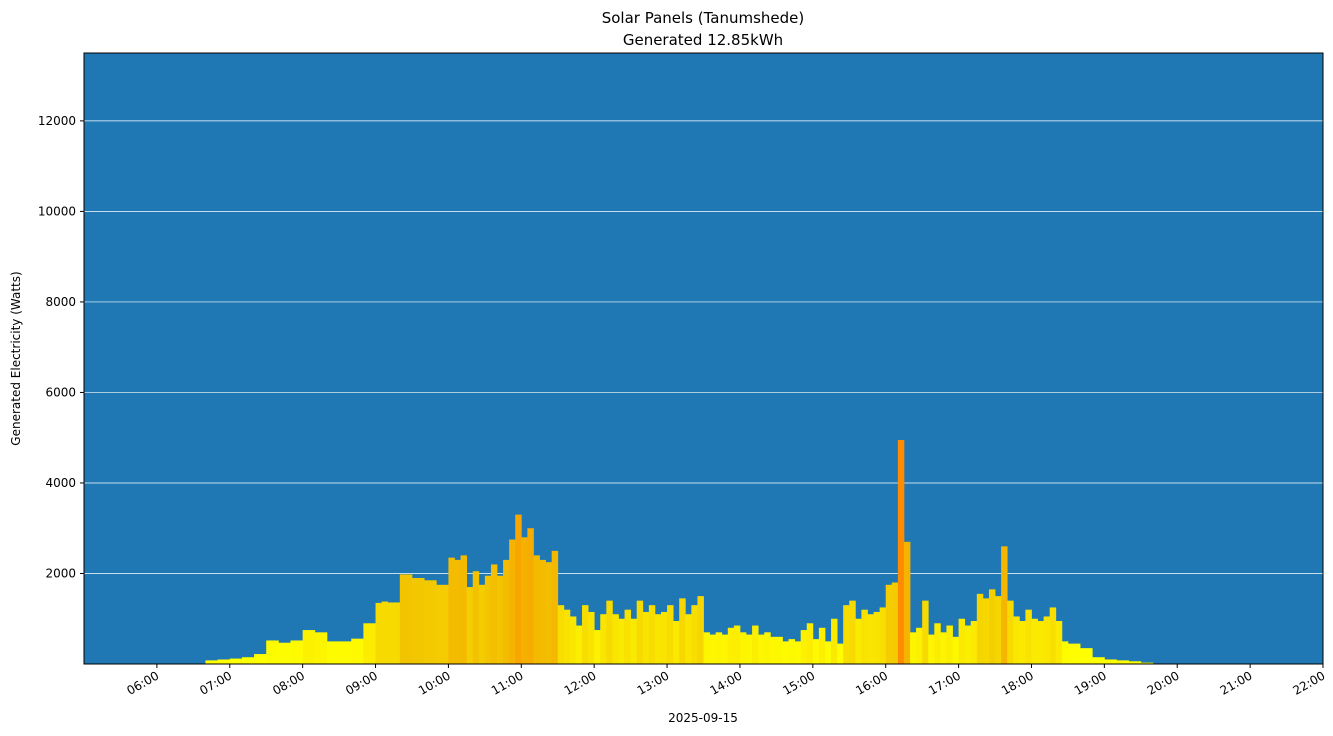 The width and height of the screenshot is (1333, 736). I want to click on x-tick-label: 10:00, so click(434, 682).